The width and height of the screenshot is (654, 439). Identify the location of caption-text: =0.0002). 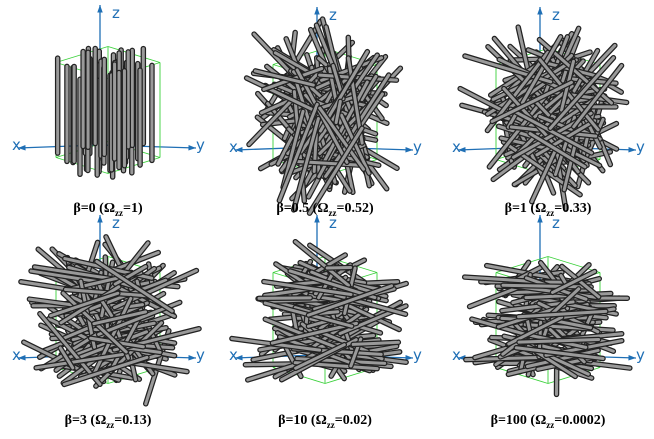
(579, 420).